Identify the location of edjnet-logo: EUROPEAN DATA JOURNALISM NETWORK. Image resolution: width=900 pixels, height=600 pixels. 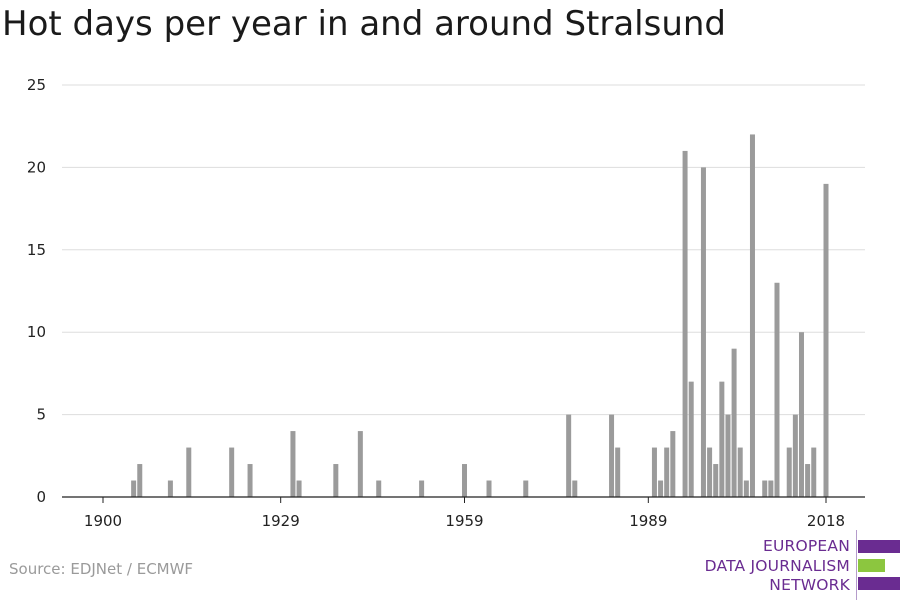
(795, 565).